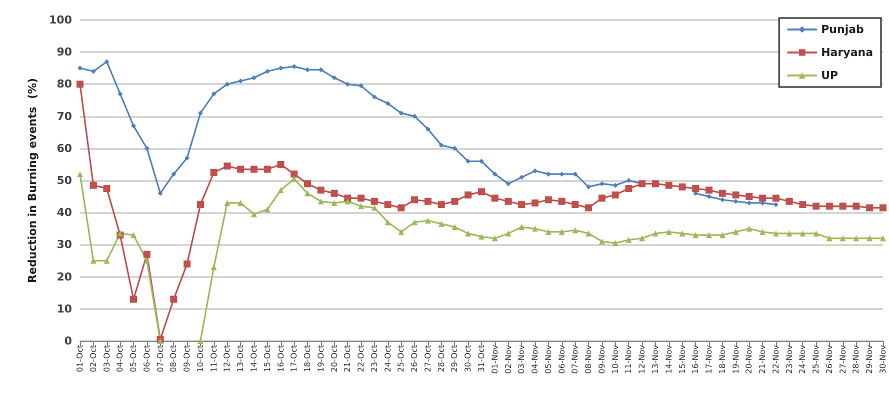  I want to click on x-tick-label: 21-Oct, so click(347, 358).